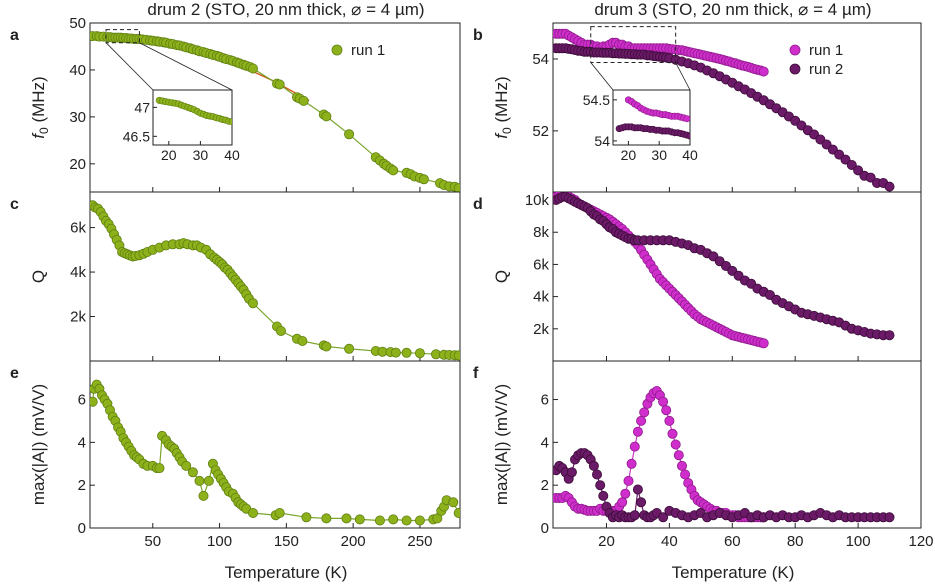 This screenshot has height=588, width=935. Describe the element at coordinates (503, 107) in the screenshot. I see `y-axis-label-b: f0 (MHz)` at that location.